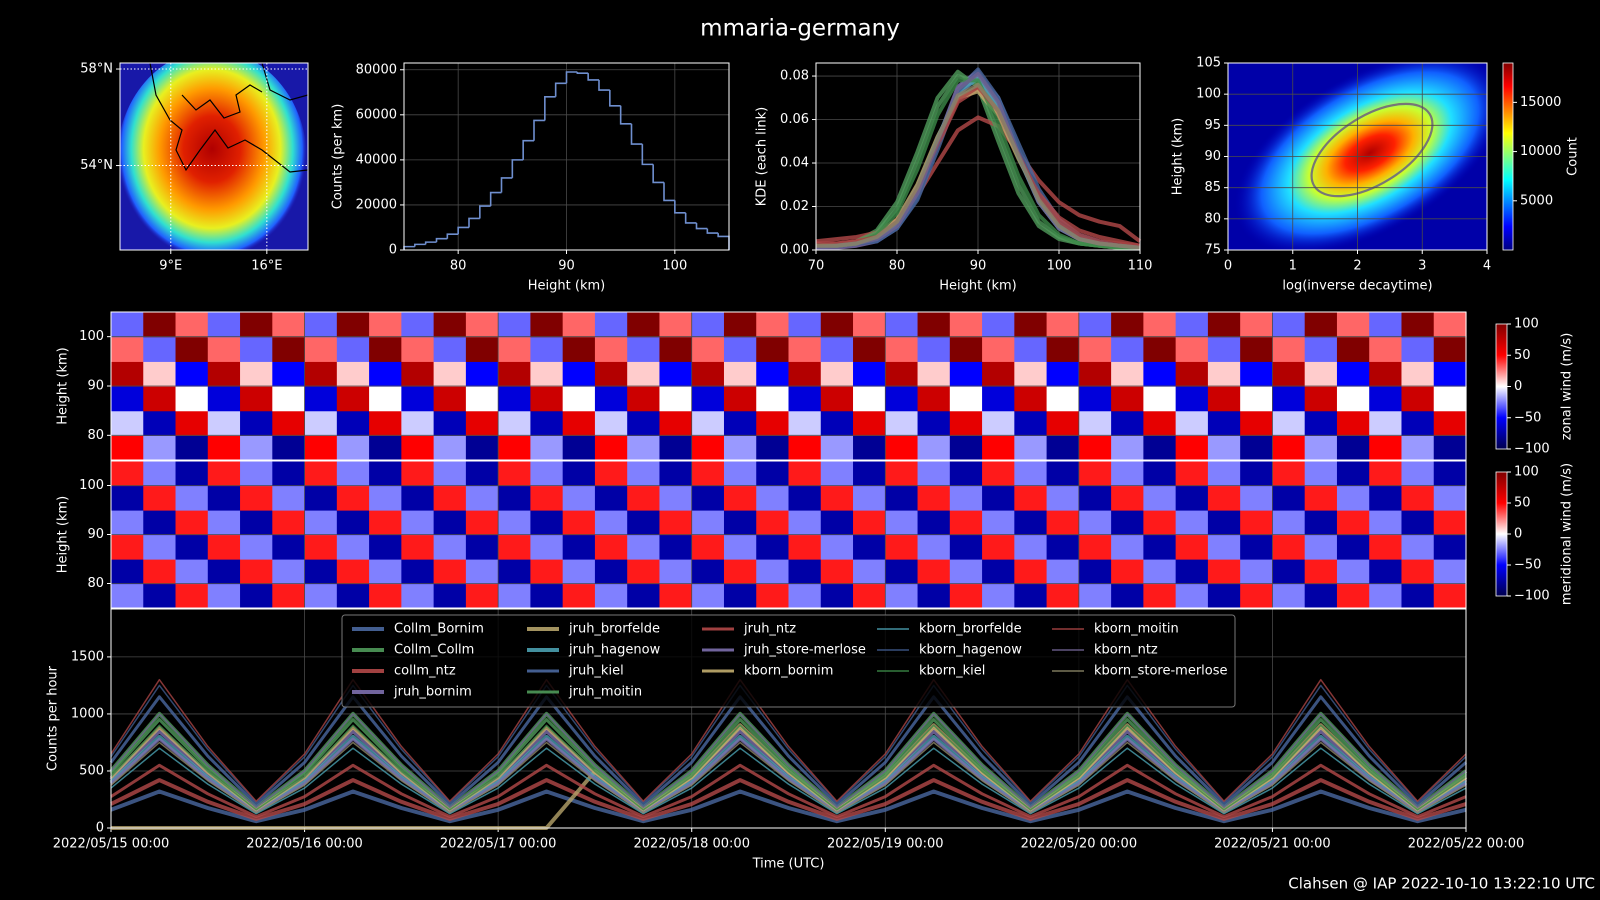  What do you see at coordinates (96, 165) in the screenshot?
I see `y-tick-label: 54°N` at bounding box center [96, 165].